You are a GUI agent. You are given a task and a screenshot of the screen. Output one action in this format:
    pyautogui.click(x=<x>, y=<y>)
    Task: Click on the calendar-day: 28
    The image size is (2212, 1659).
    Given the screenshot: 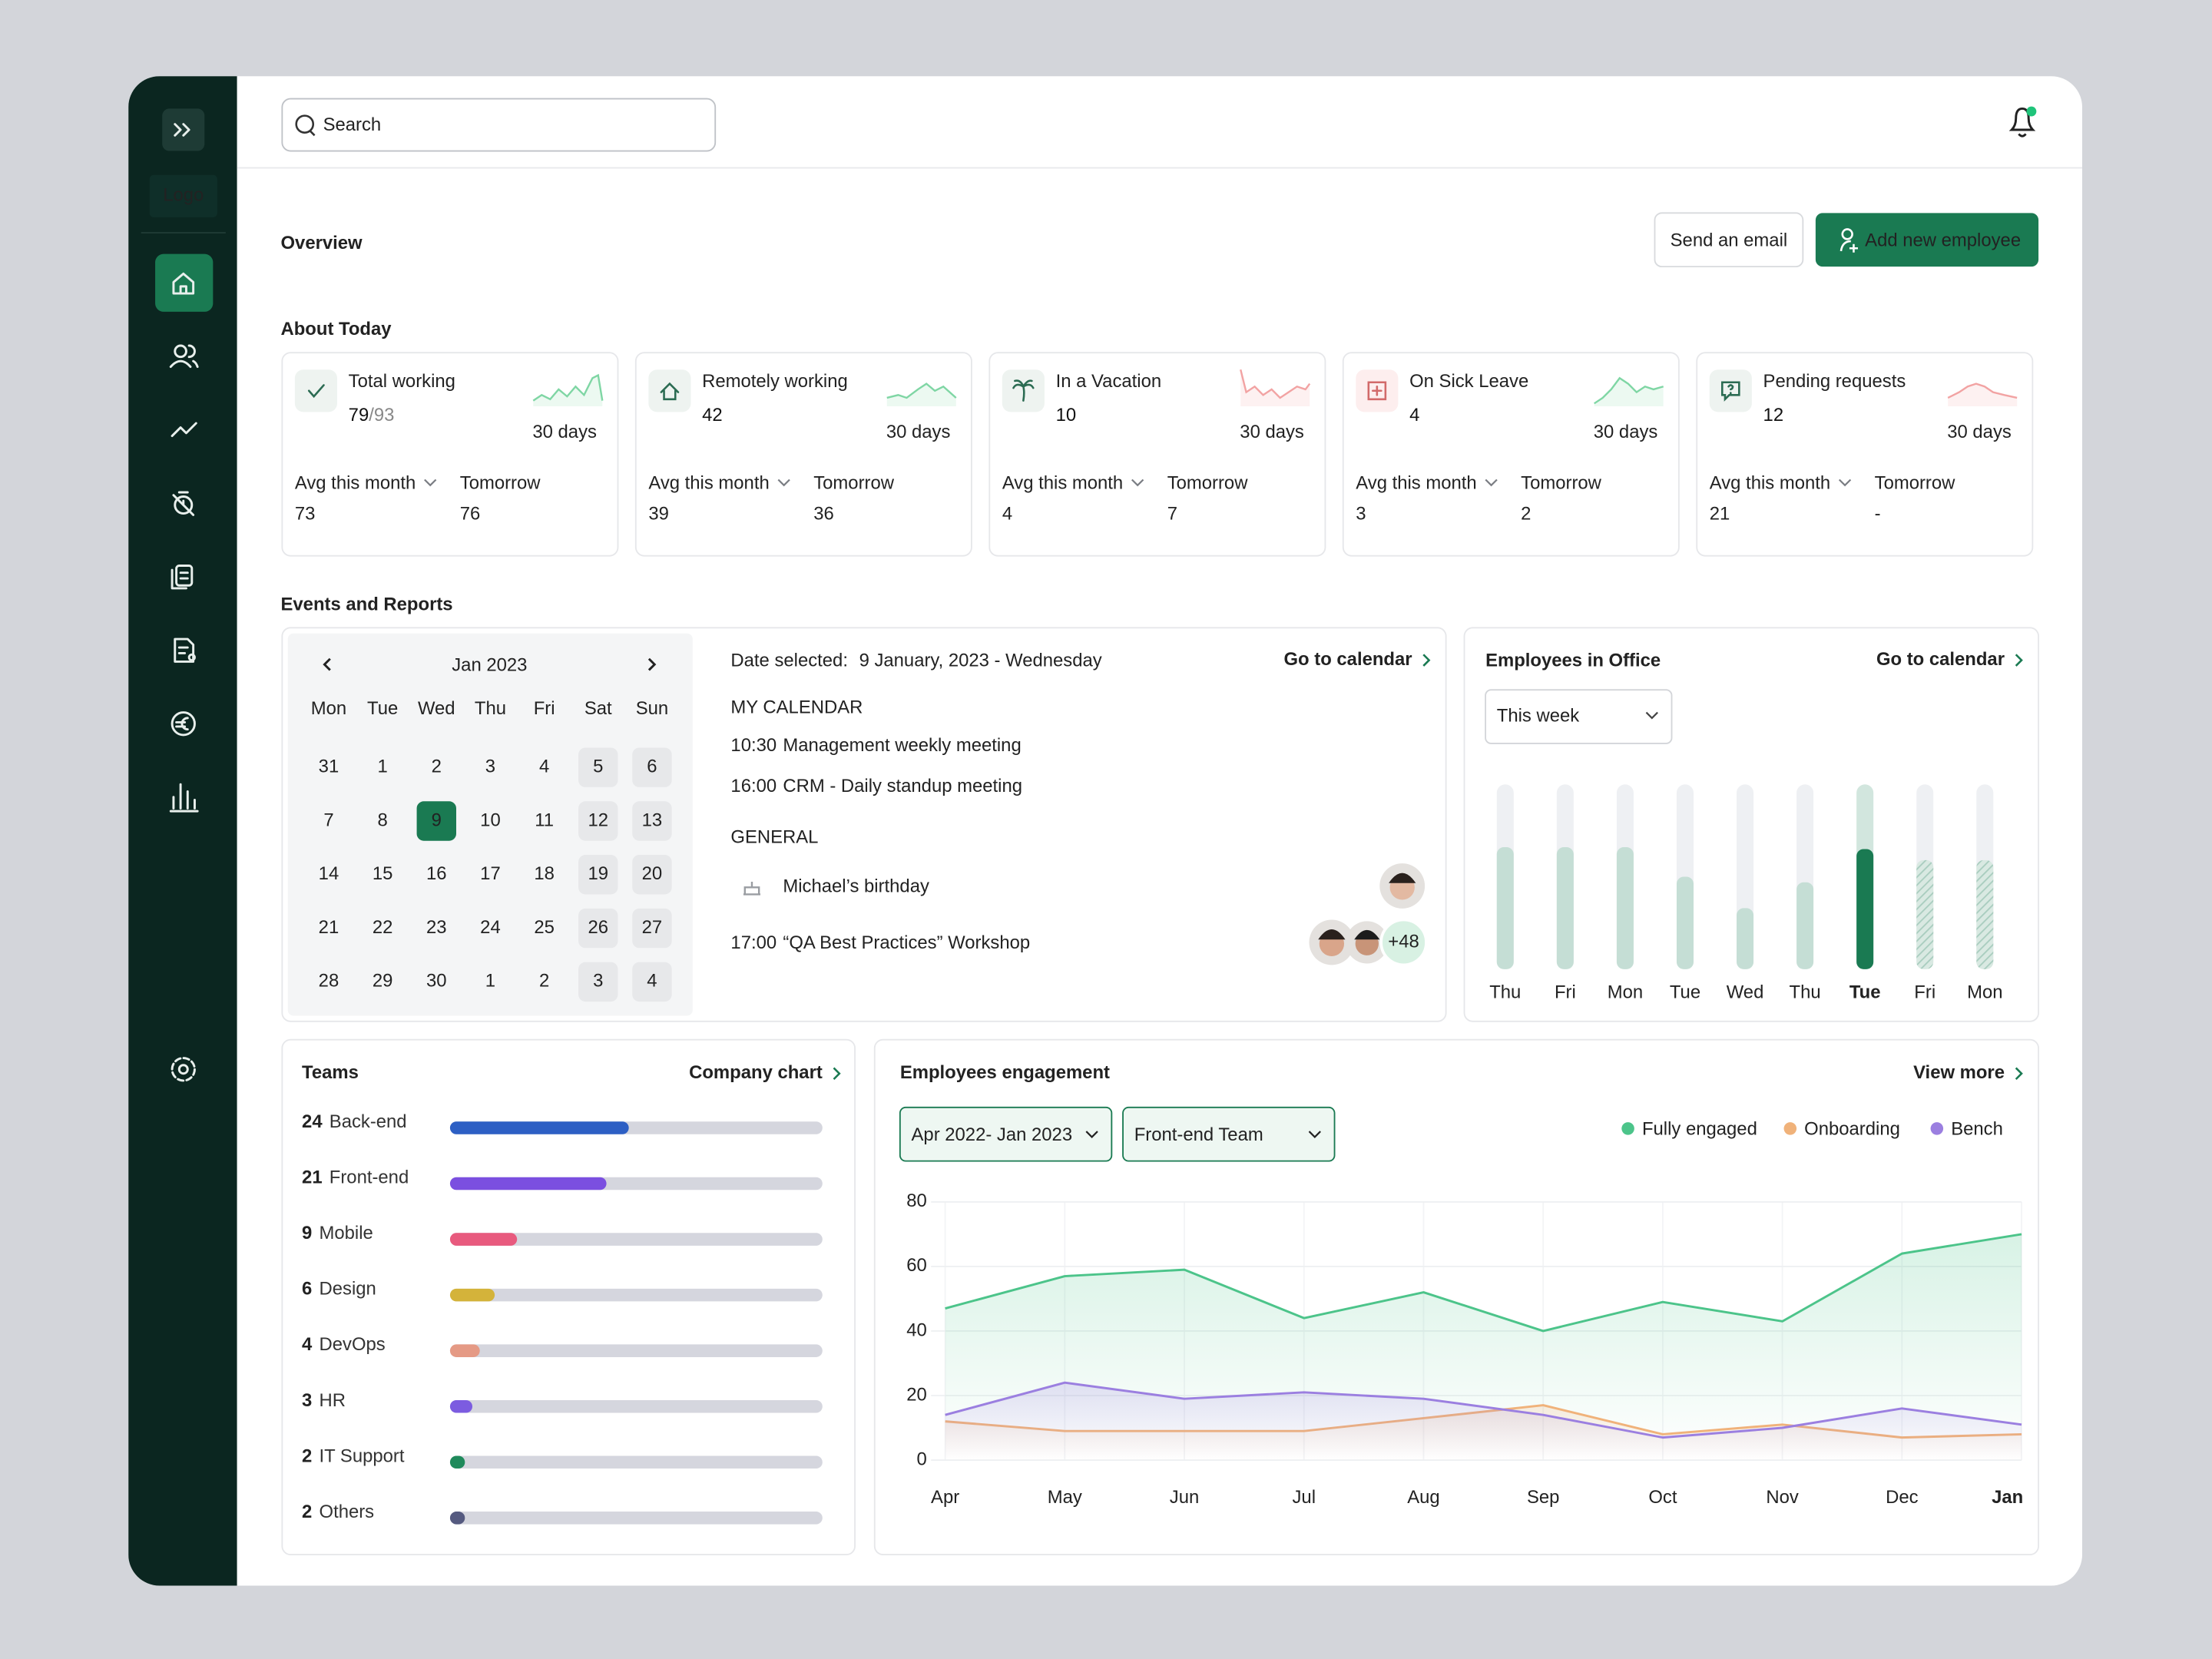 What is the action you would take?
    pyautogui.click(x=329, y=981)
    